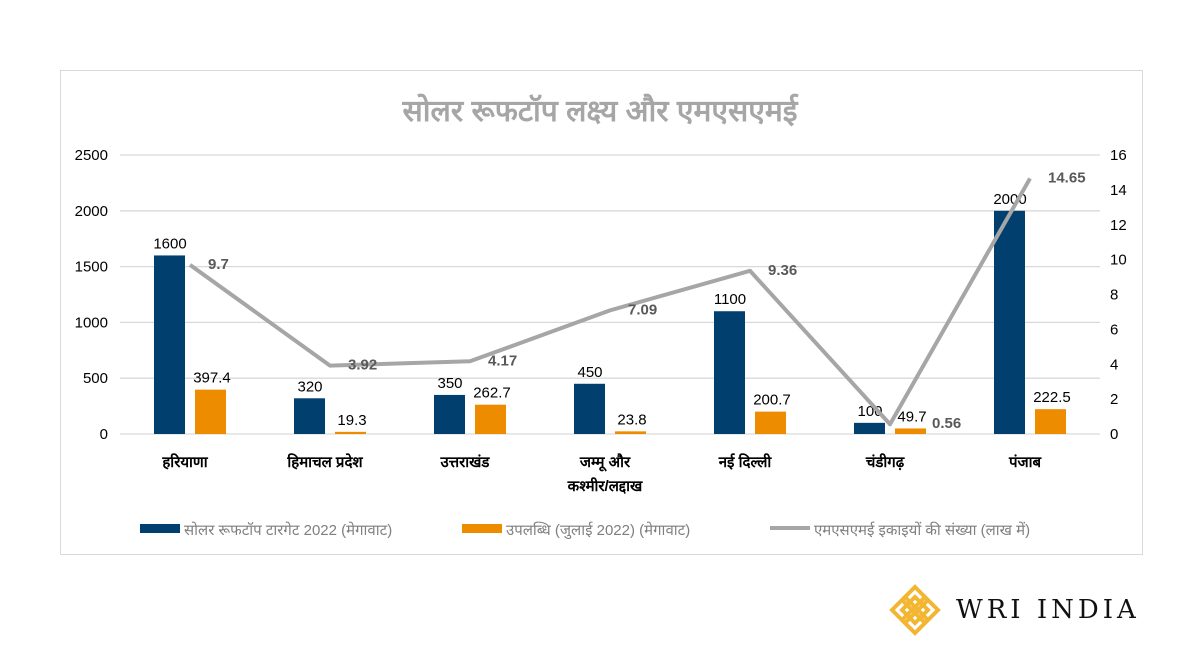 The image size is (1200, 664). I want to click on data-label-achievement: 49.7, so click(911, 416).